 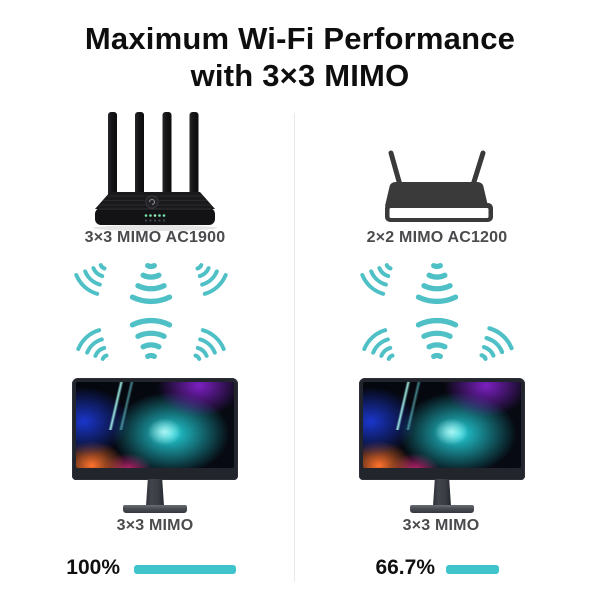 What do you see at coordinates (93, 567) in the screenshot?
I see `left-percent-value: 100%` at bounding box center [93, 567].